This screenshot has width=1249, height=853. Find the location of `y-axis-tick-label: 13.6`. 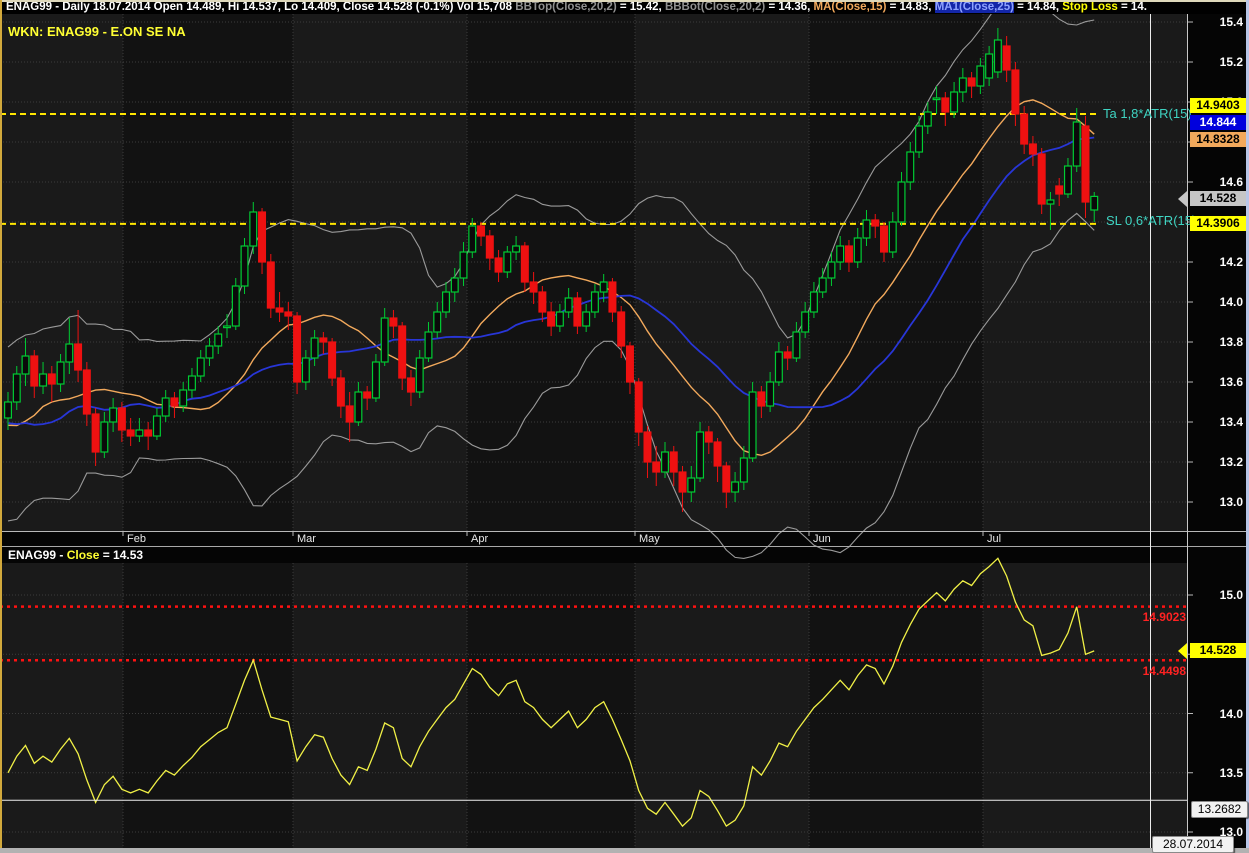

y-axis-tick-label: 13.6 is located at coordinates (1231, 382).